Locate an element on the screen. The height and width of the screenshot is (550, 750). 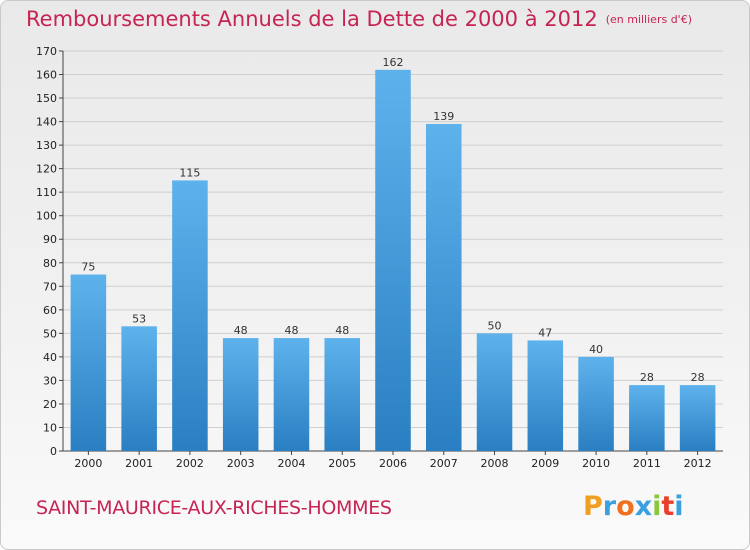
y-tick-label: 70 is located at coordinates (50, 286).